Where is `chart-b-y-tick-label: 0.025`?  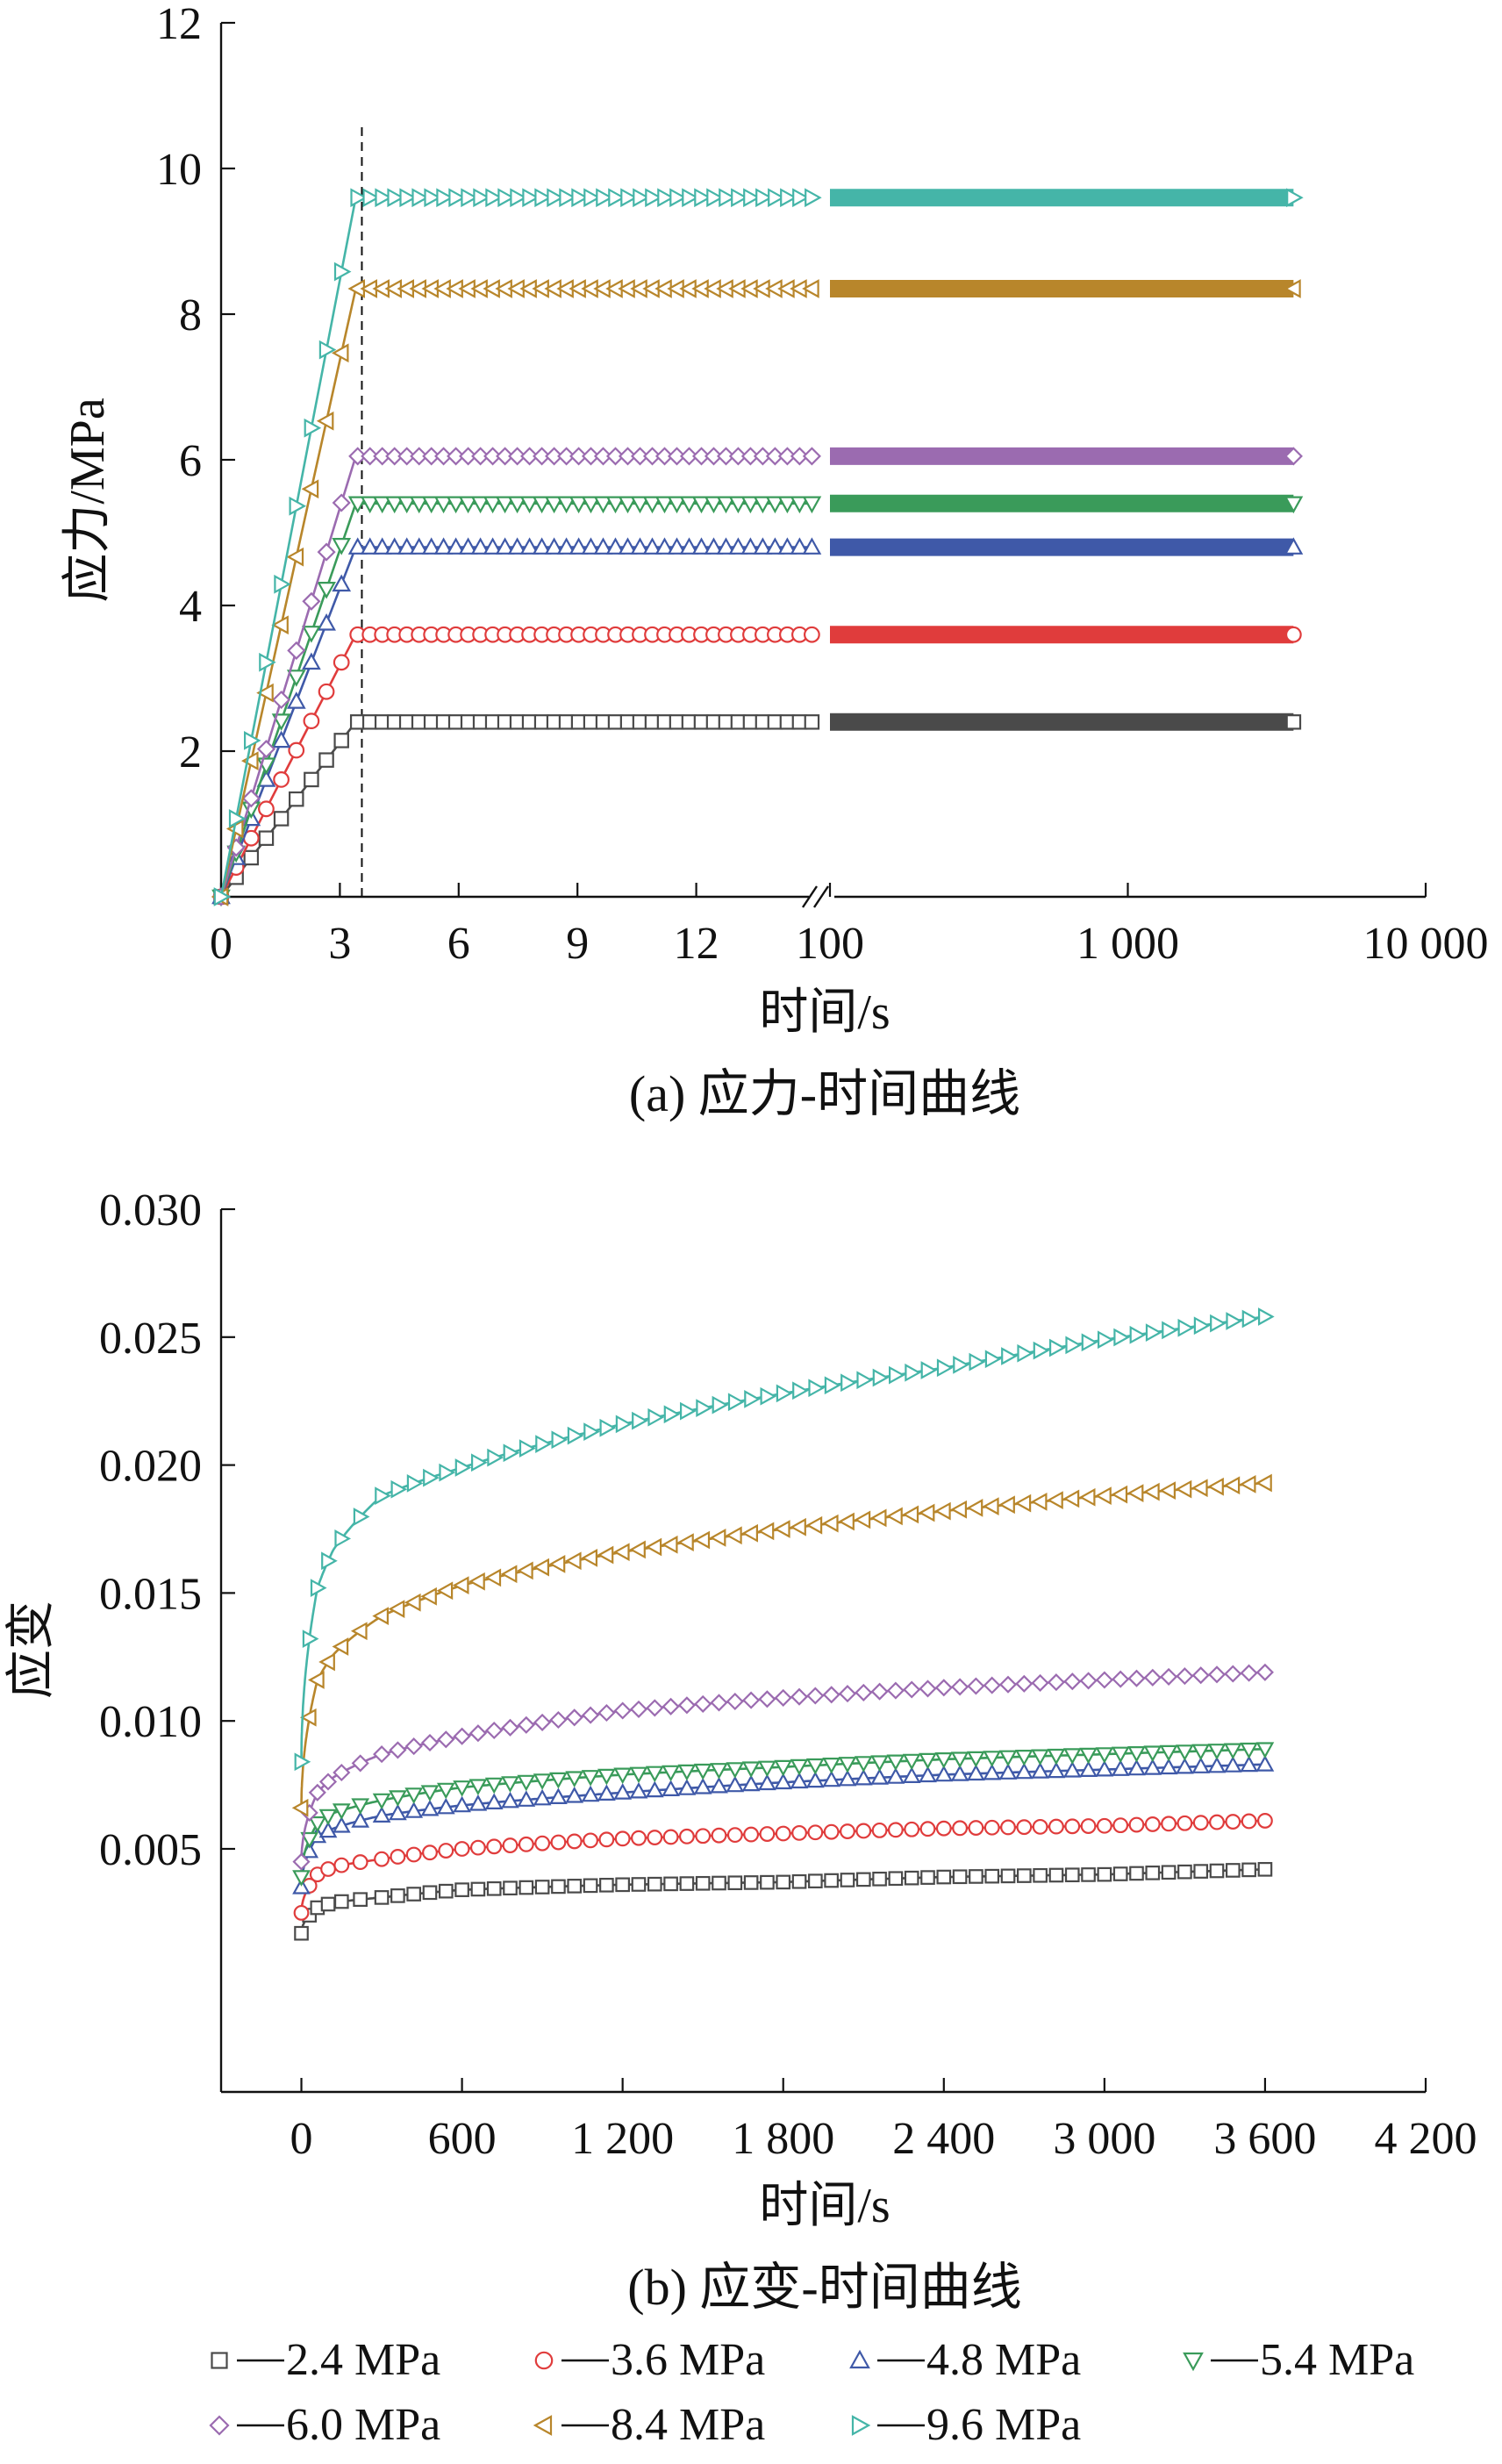
chart-b-y-tick-label: 0.025 is located at coordinates (150, 1339).